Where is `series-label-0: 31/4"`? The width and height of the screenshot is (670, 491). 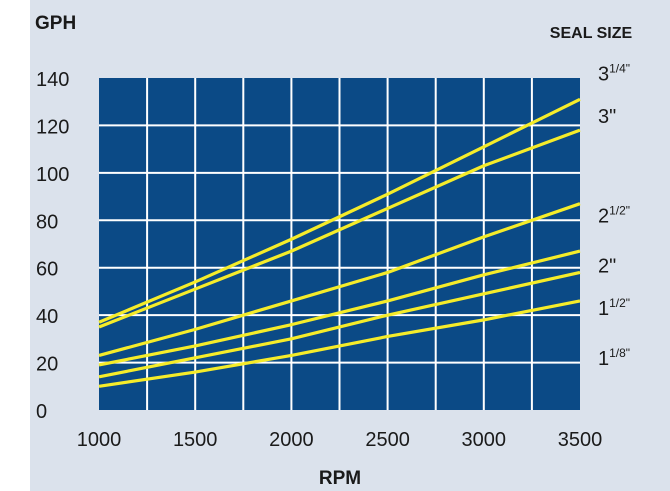
series-label-0: 31/4" is located at coordinates (614, 73).